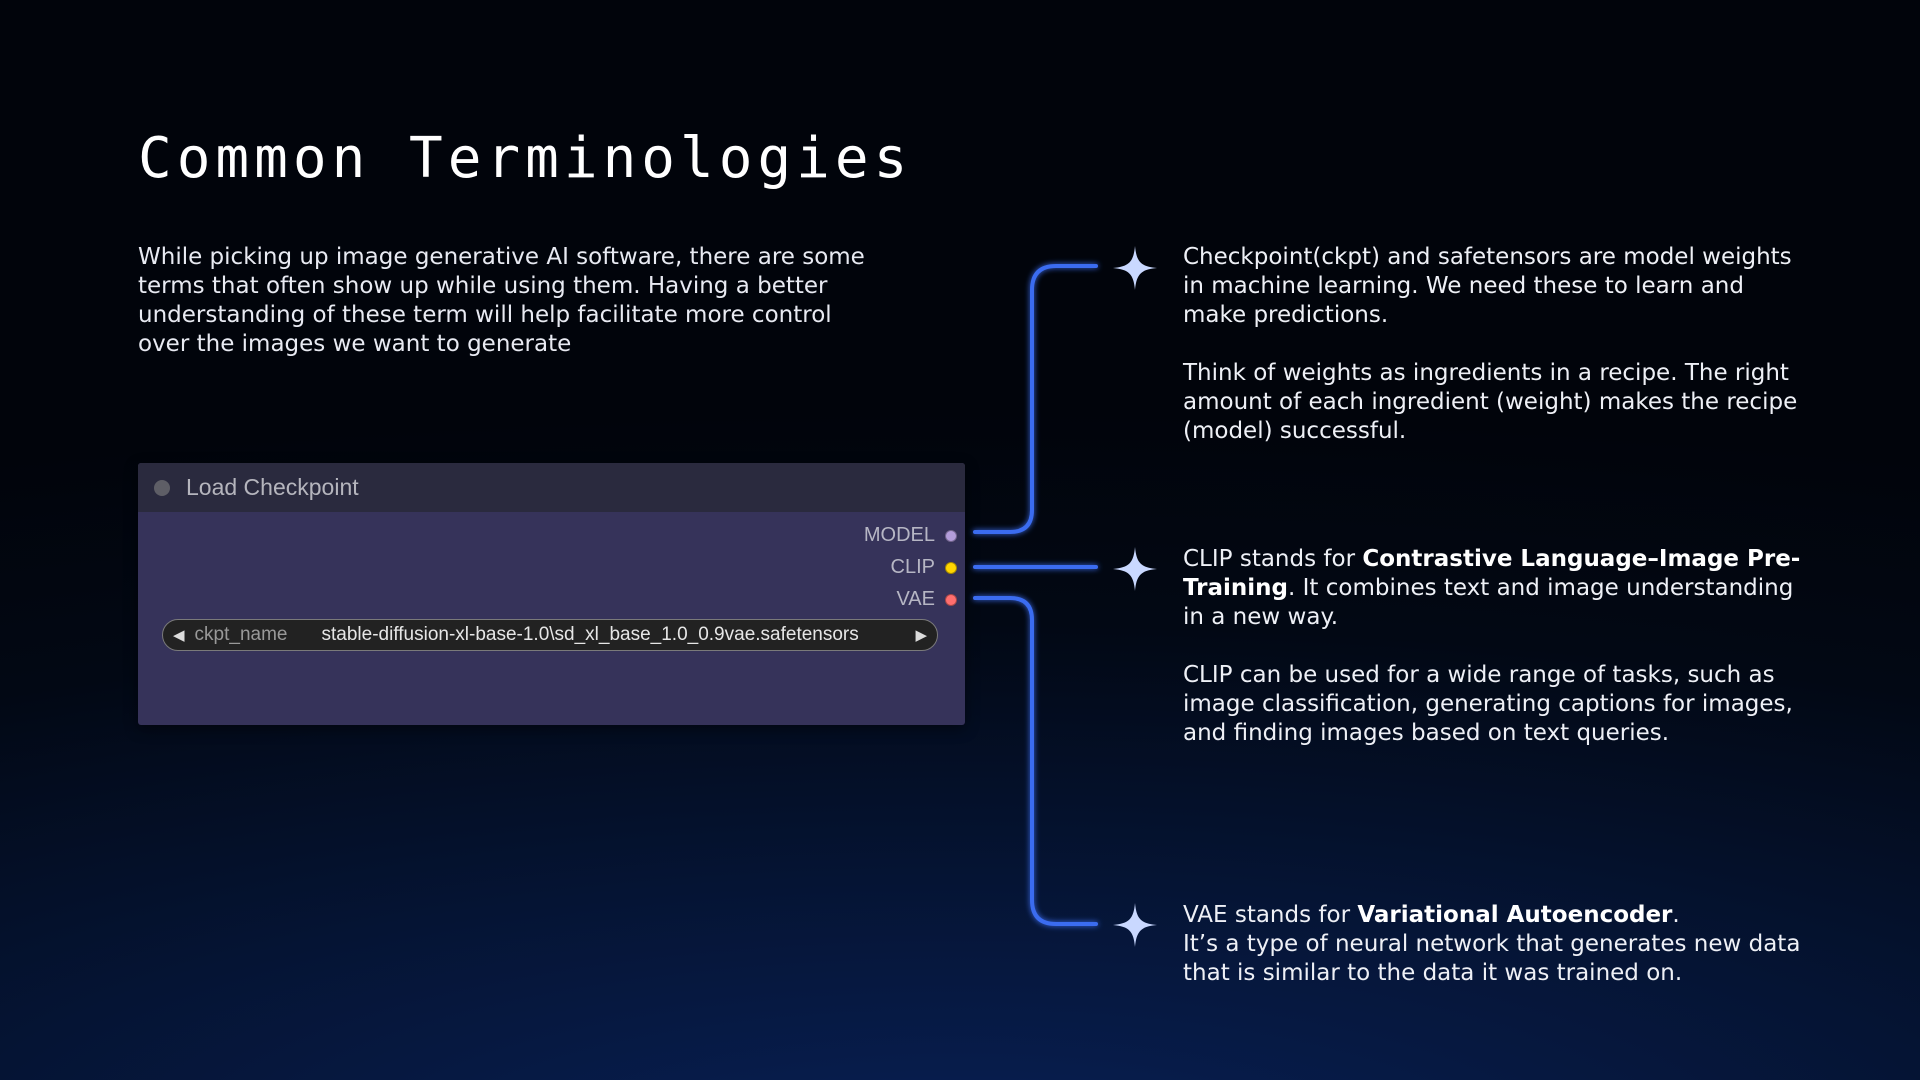  Describe the element at coordinates (951, 535) in the screenshot. I see `output-slot-model` at that location.